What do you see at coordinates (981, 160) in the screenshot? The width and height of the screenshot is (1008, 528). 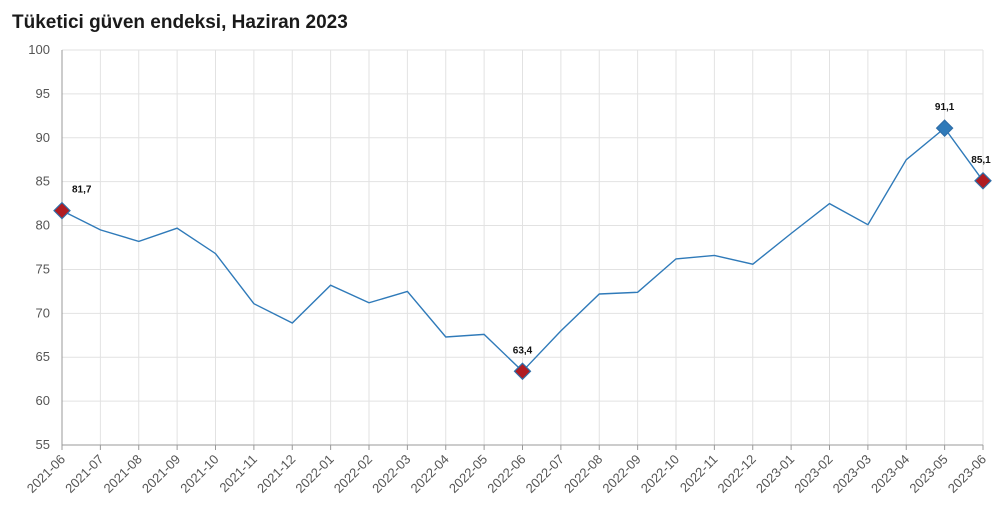 I see `data-label: 85,1` at bounding box center [981, 160].